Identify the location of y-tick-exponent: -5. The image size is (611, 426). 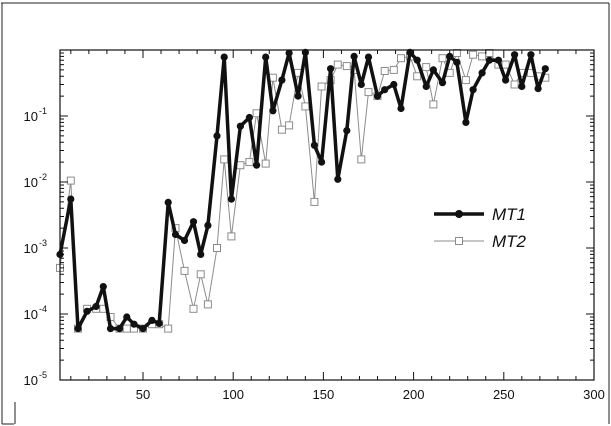
(43, 375).